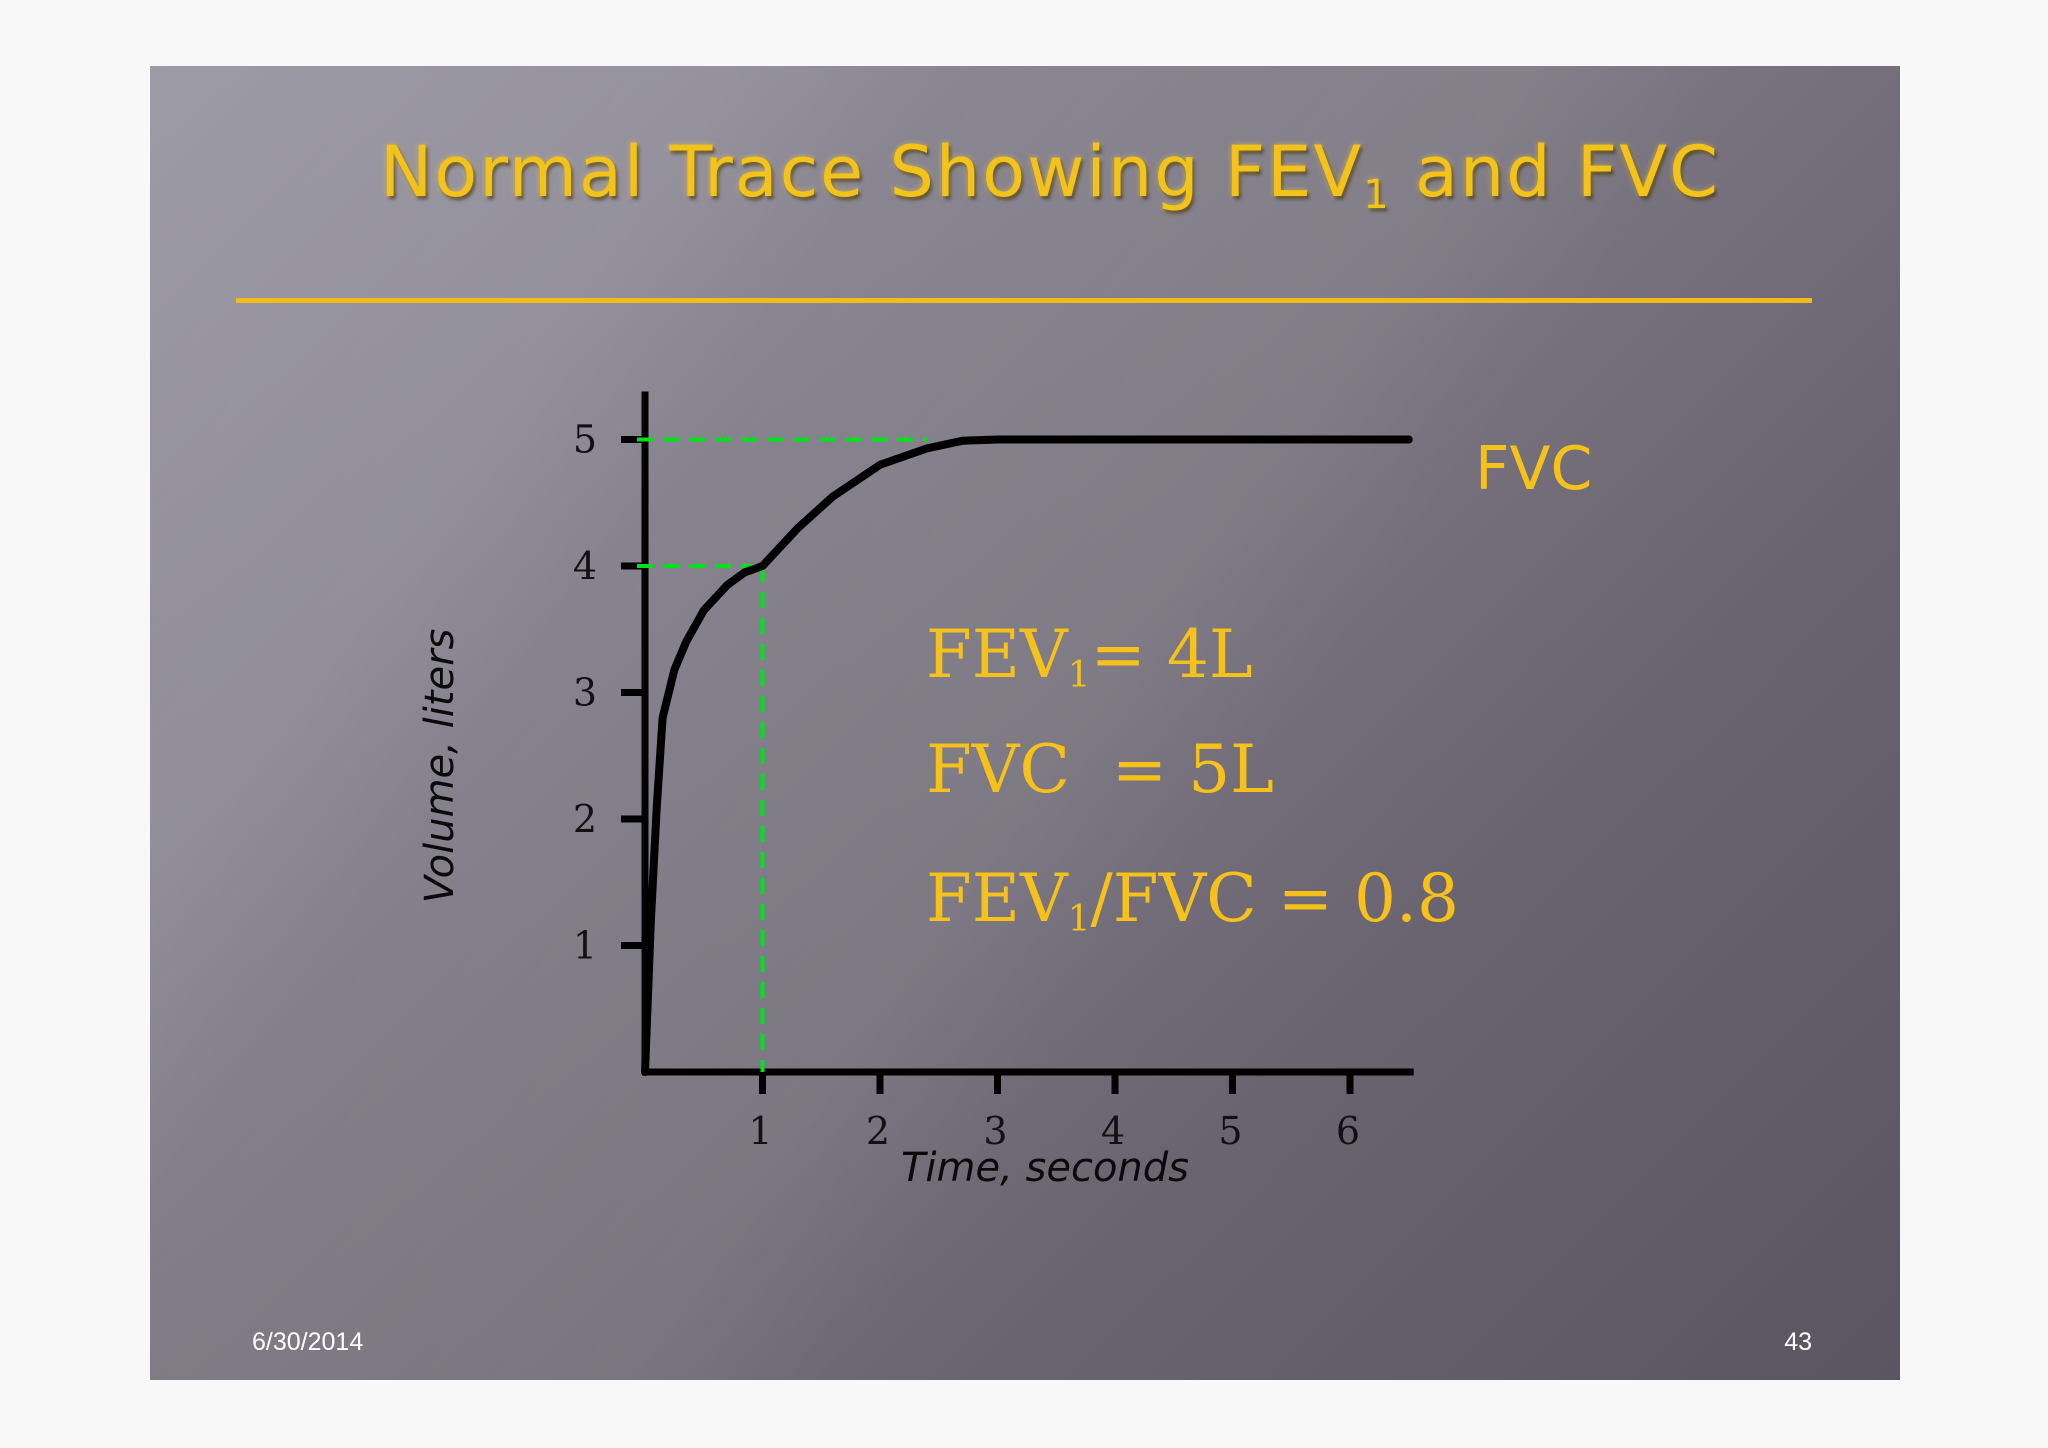  I want to click on y-tick-label: 2, so click(585, 819).